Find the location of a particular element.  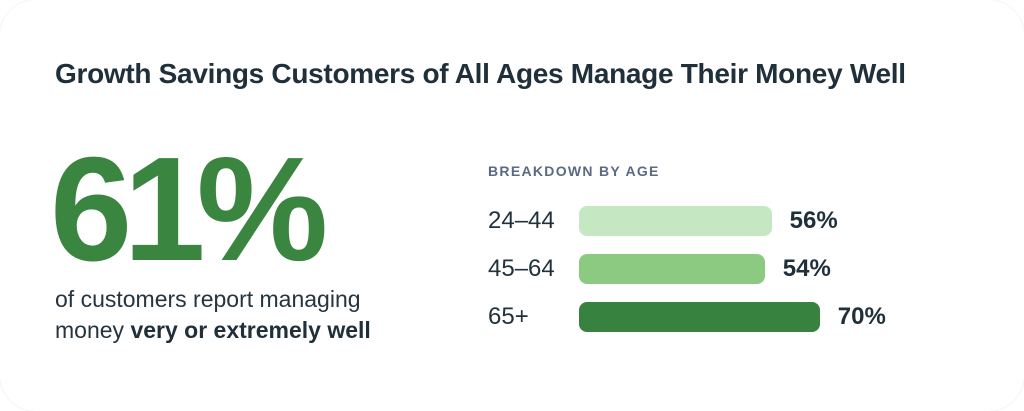

bar-row: 45–64 54% is located at coordinates (738, 269).